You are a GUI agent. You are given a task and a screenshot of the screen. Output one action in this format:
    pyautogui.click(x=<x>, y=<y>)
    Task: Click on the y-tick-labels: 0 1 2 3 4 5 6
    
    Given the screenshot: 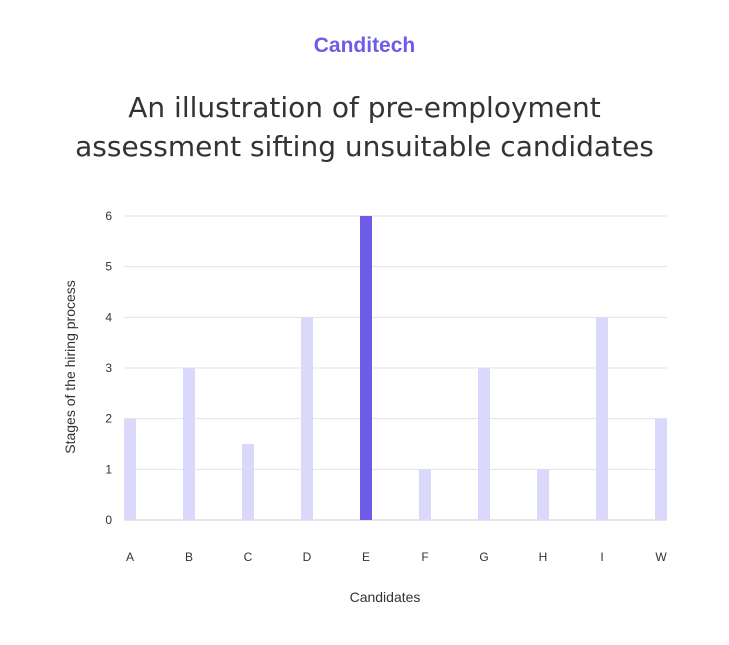 What is the action you would take?
    pyautogui.click(x=108, y=368)
    